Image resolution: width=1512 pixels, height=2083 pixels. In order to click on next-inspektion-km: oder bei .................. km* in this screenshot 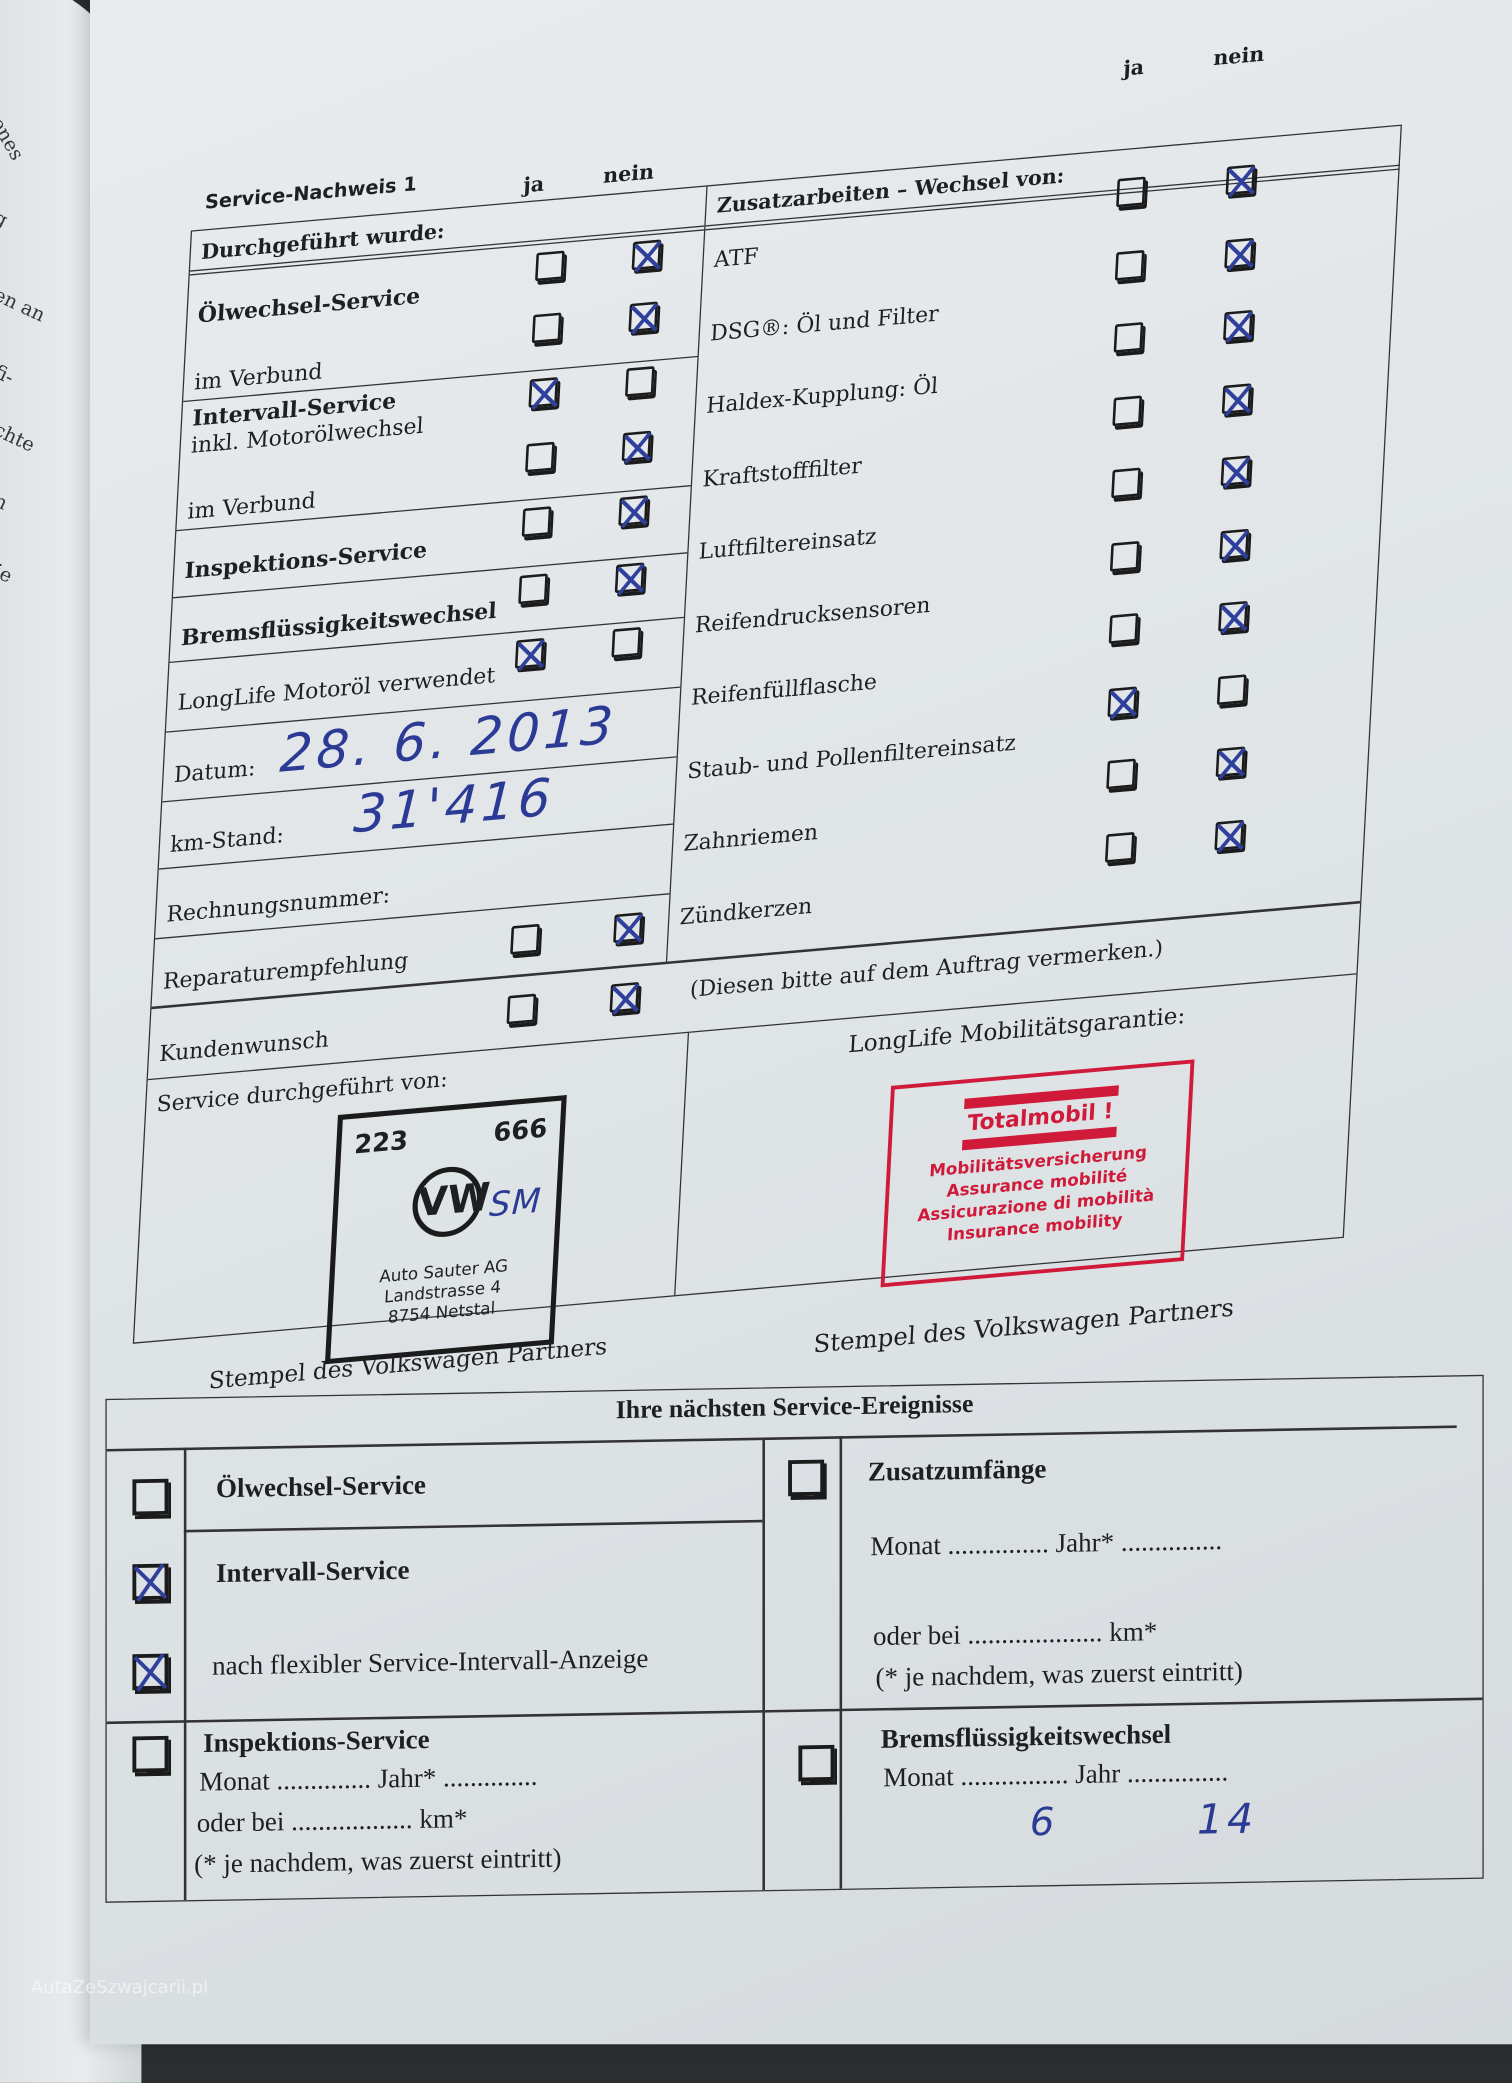, I will do `click(332, 1820)`.